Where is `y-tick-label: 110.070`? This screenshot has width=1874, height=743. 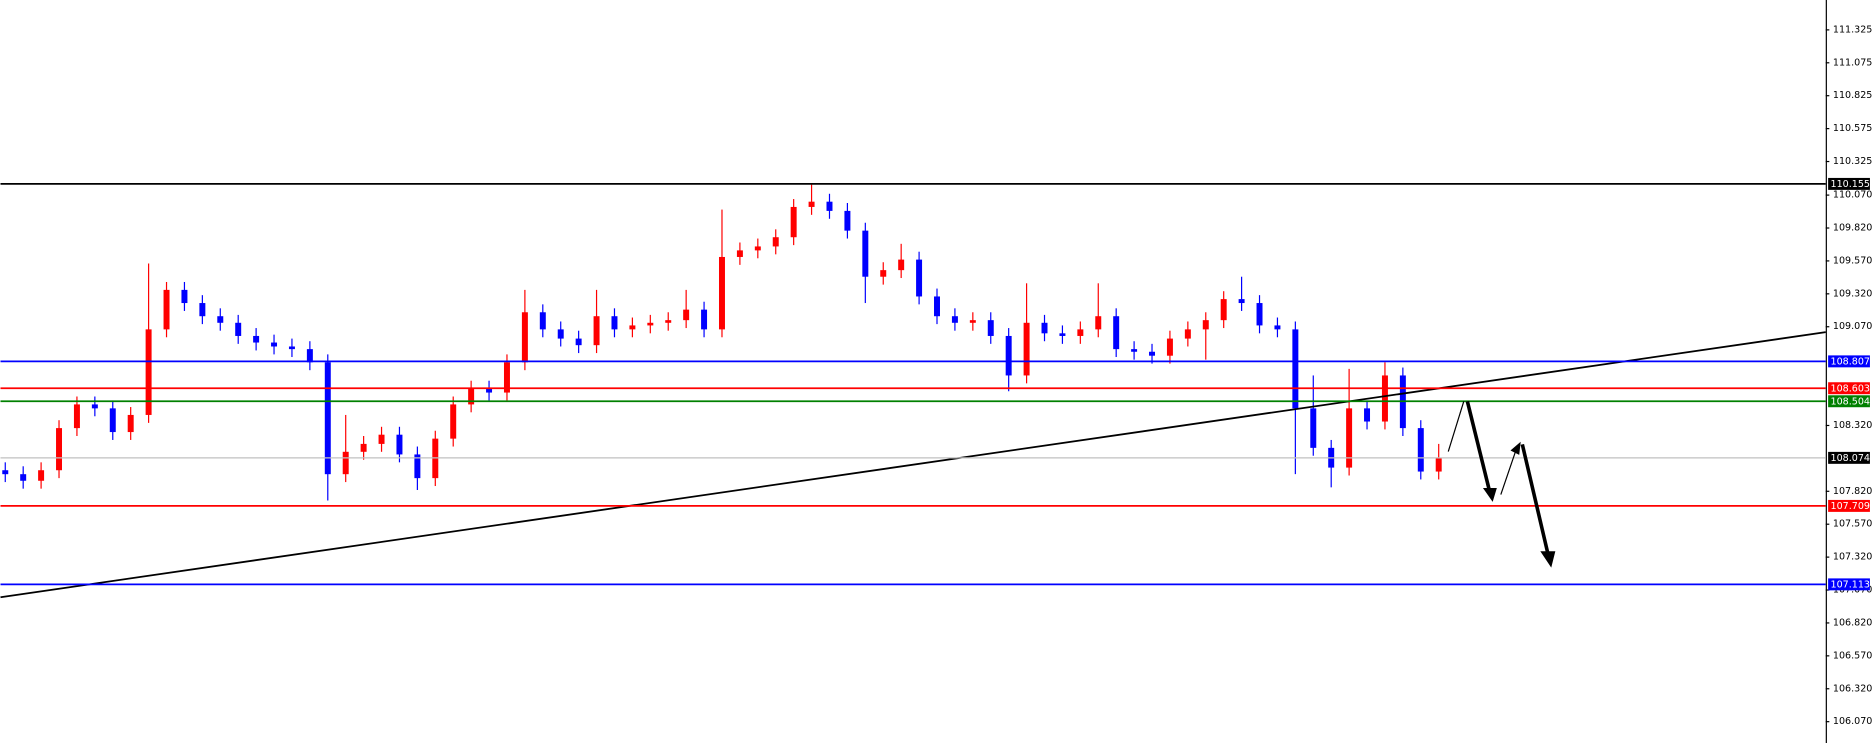 y-tick-label: 110.070 is located at coordinates (1852, 195).